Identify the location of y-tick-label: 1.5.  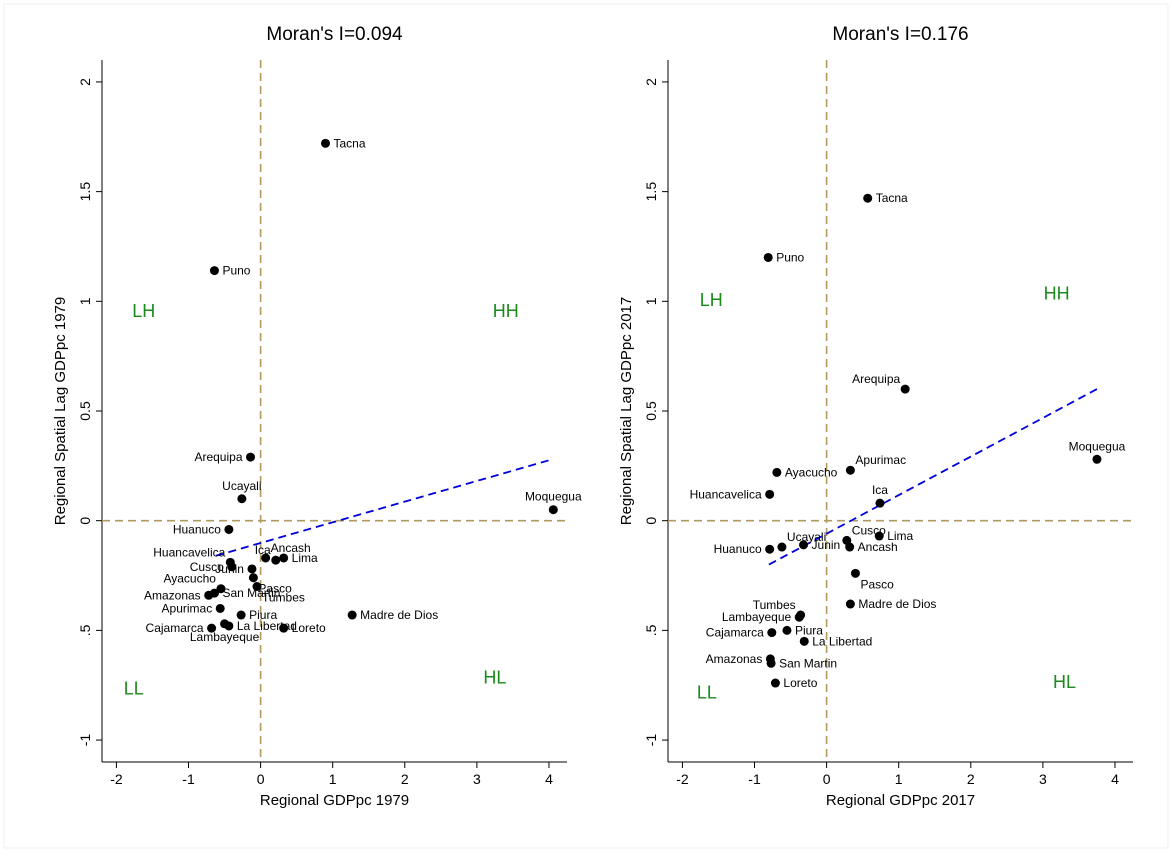
(651, 192).